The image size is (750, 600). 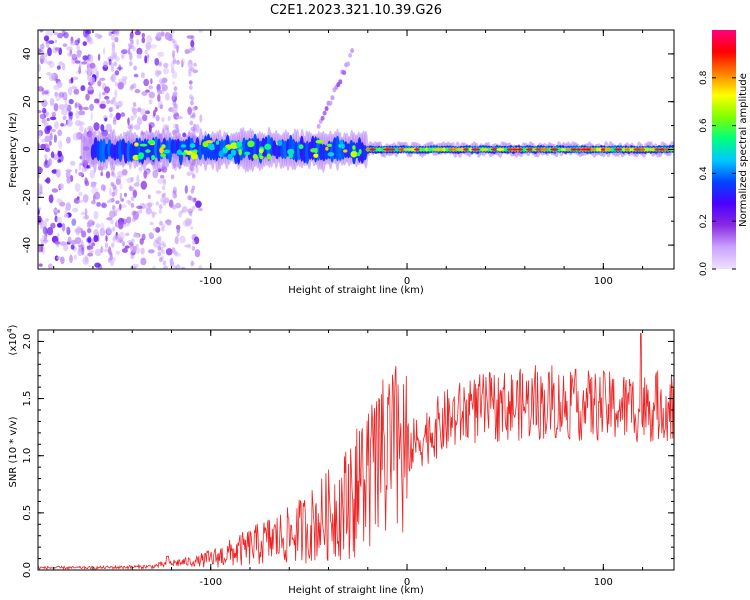 I want to click on spectrogram-xtick-label: 100, so click(x=603, y=281).